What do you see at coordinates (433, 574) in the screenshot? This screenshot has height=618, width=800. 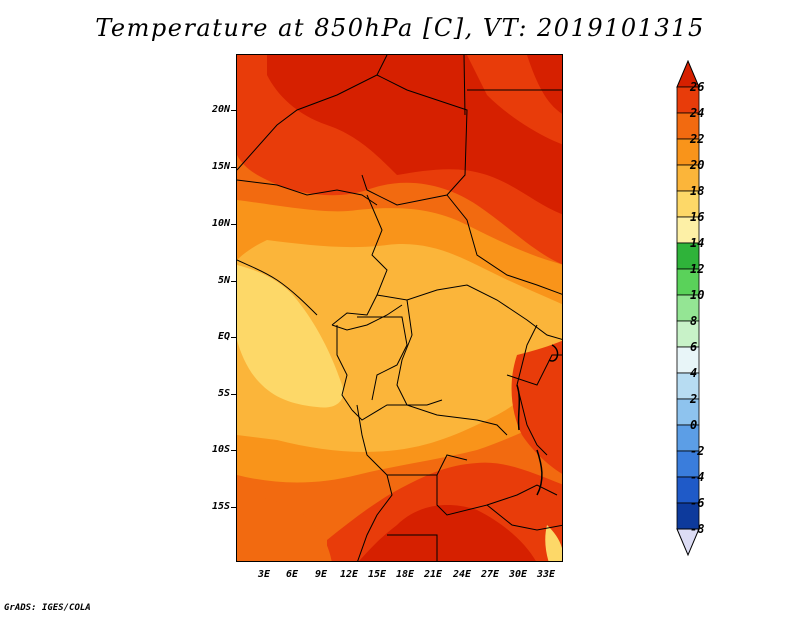 I see `x-label-21e: 21E` at bounding box center [433, 574].